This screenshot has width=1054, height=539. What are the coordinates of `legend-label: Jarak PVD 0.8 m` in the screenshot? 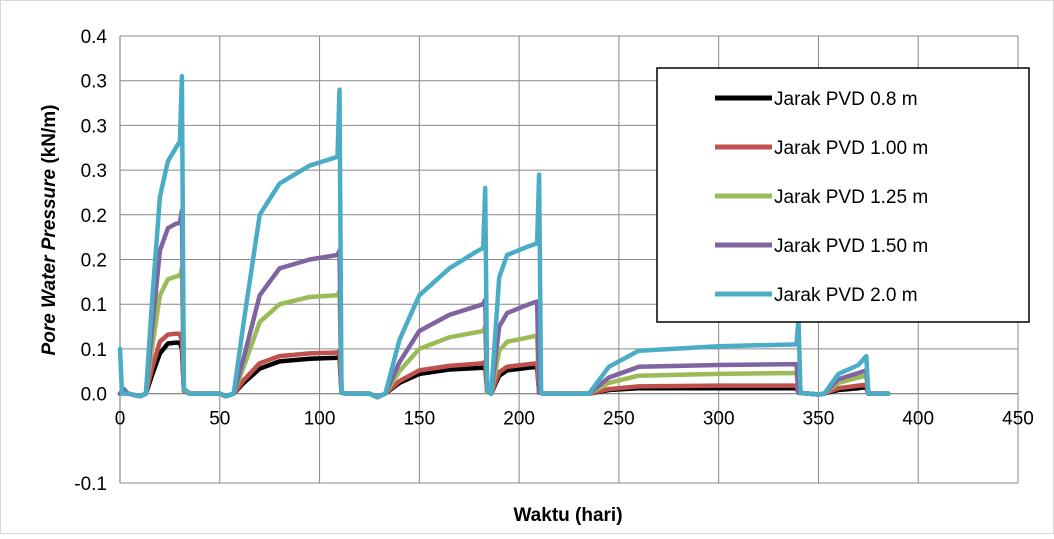 It's located at (846, 99).